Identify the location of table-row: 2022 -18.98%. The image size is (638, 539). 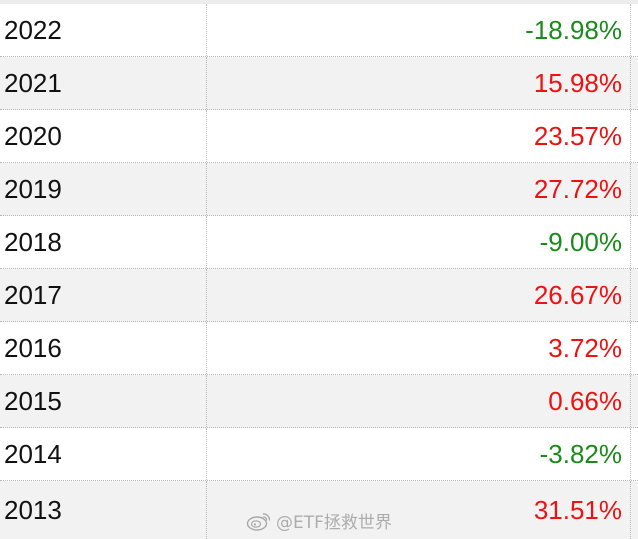
(319, 30).